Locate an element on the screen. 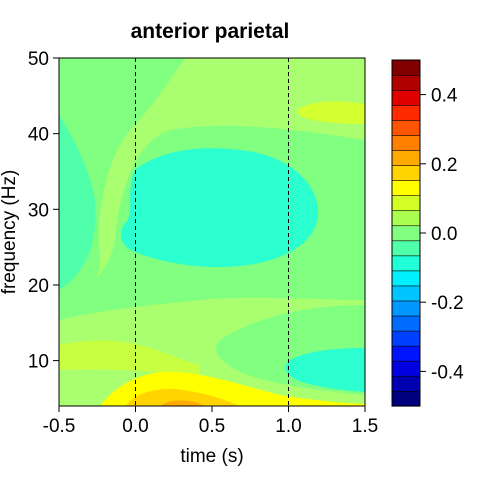  y-tick-label: 50 is located at coordinates (38, 59).